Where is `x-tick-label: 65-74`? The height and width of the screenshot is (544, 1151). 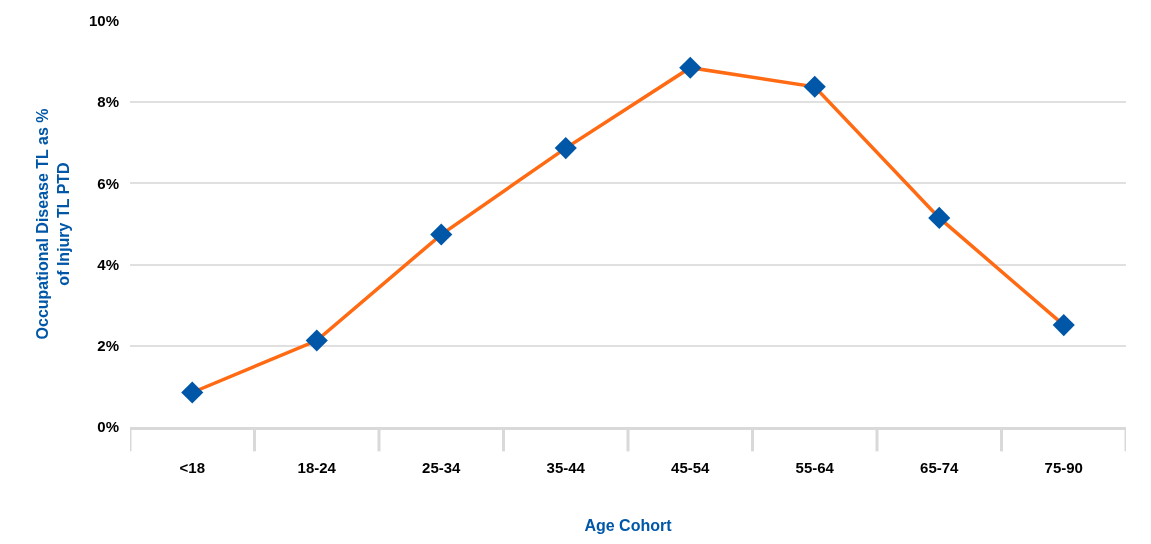
x-tick-label: 65-74 is located at coordinates (940, 467).